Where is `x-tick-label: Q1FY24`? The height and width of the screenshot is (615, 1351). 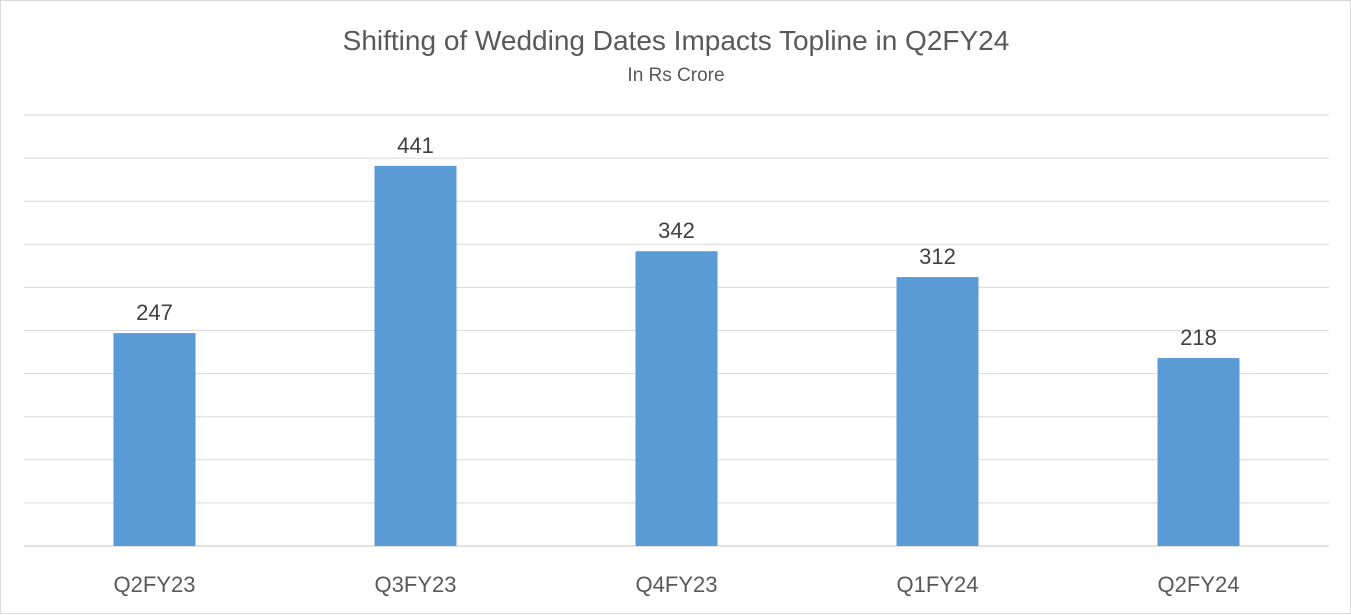 x-tick-label: Q1FY24 is located at coordinates (938, 584).